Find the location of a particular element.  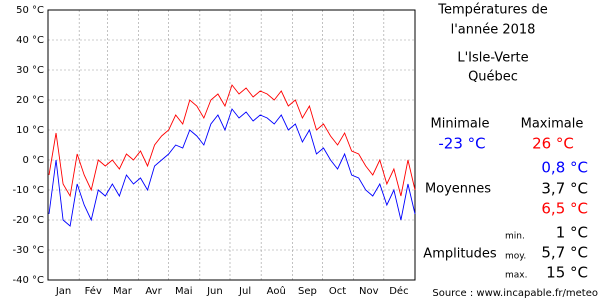

x-tick-label: Sep is located at coordinates (307, 291).